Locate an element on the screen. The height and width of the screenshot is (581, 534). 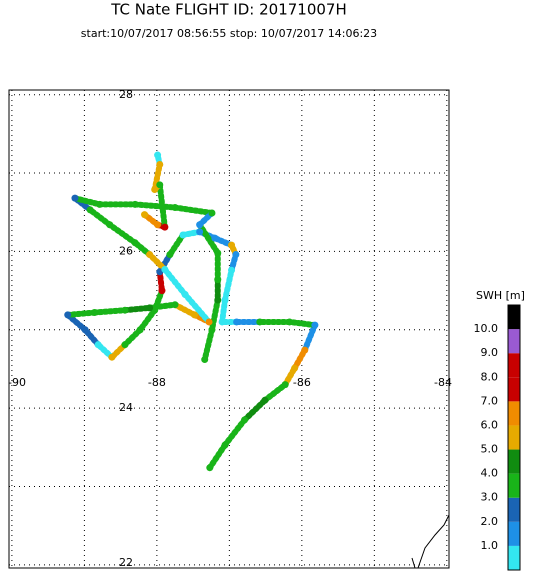
lat-tick-label: 22 is located at coordinates (126, 562).